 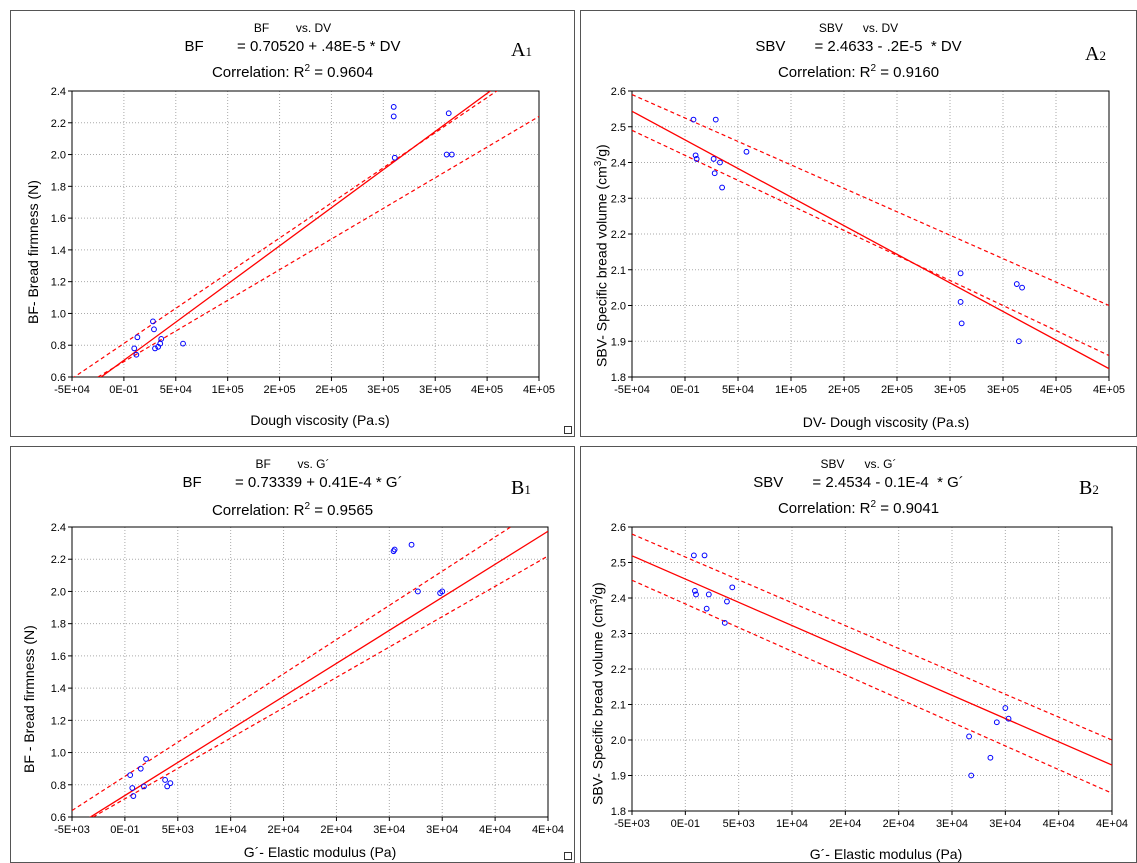 I want to click on y-tick-label: 1.0, so click(x=58, y=314).